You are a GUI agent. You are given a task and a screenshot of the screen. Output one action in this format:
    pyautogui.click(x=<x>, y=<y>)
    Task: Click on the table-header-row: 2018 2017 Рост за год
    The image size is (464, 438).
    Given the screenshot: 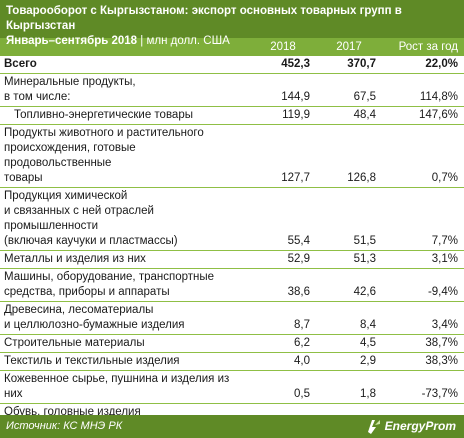 What is the action you would take?
    pyautogui.click(x=232, y=47)
    